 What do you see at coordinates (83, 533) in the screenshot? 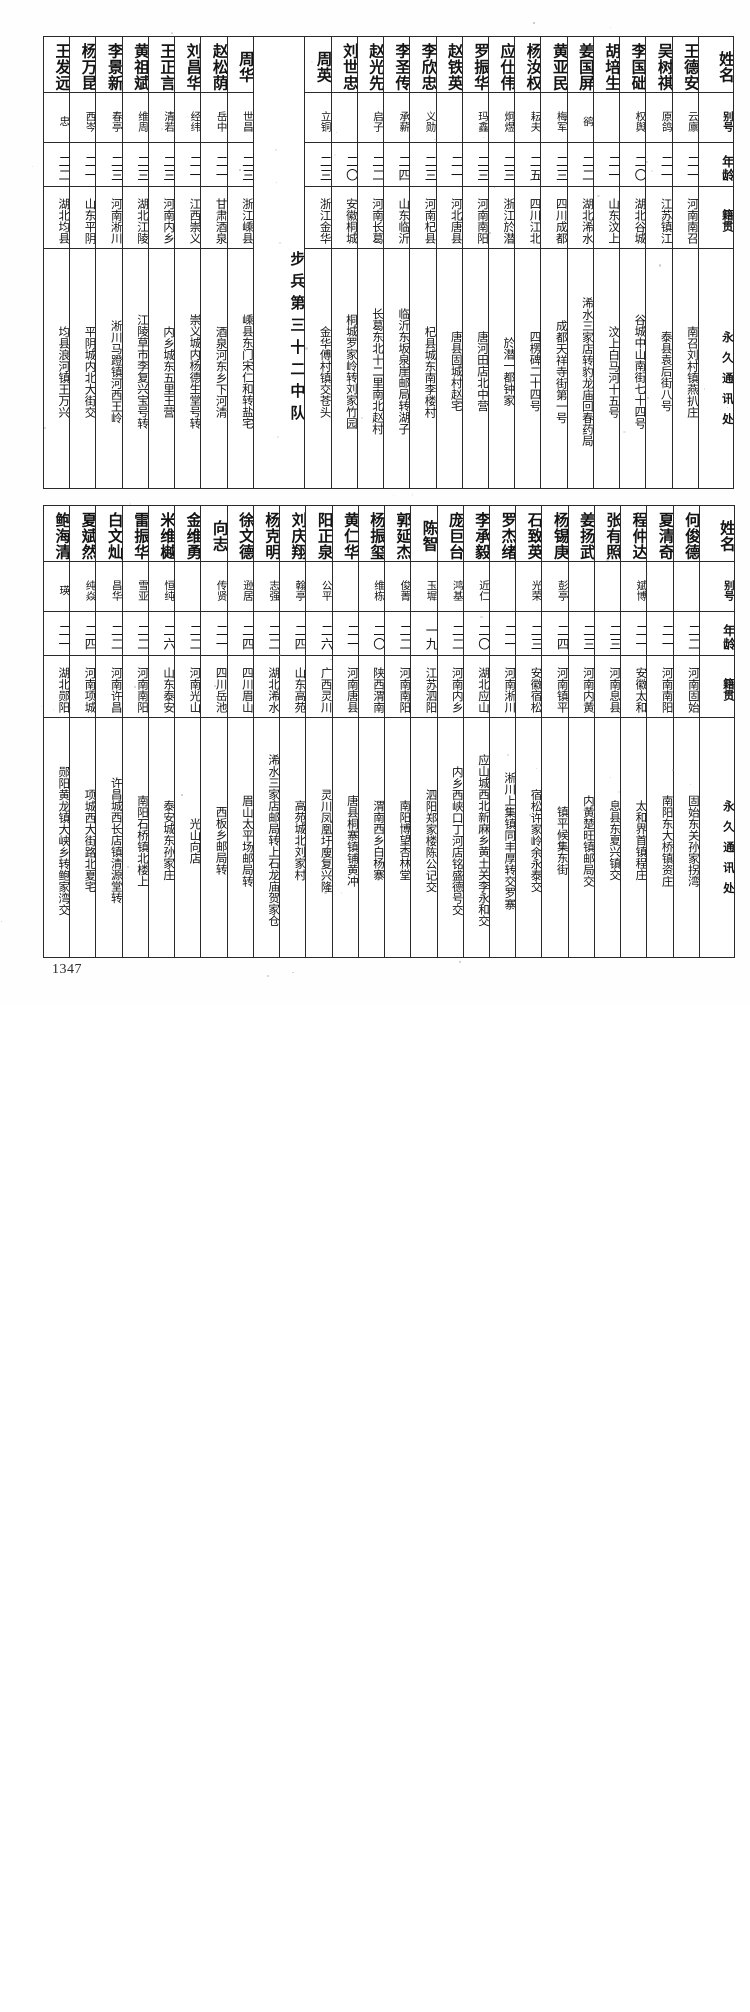
I see `cell-name: 夏斌然` at bounding box center [83, 533].